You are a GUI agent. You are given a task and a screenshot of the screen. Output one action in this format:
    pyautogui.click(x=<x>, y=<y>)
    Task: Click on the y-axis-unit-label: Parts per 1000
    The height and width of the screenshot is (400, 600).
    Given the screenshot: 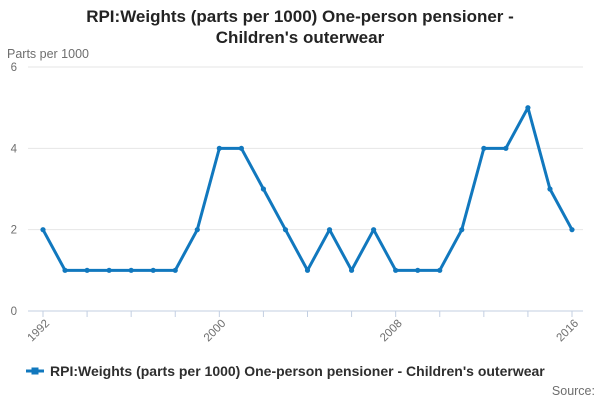 What is the action you would take?
    pyautogui.click(x=48, y=54)
    